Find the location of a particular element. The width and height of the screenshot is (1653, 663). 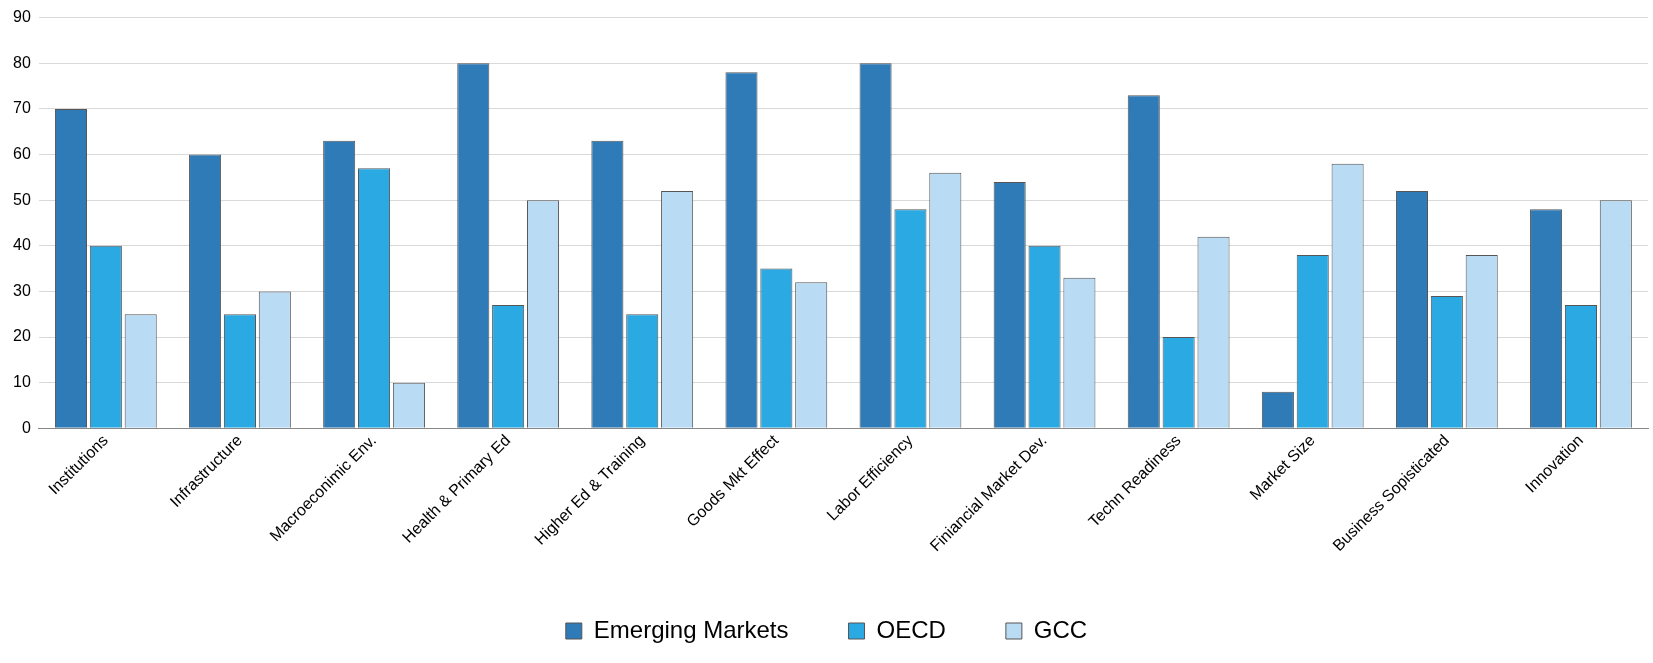

y-tick-label: 40 is located at coordinates (22, 245).